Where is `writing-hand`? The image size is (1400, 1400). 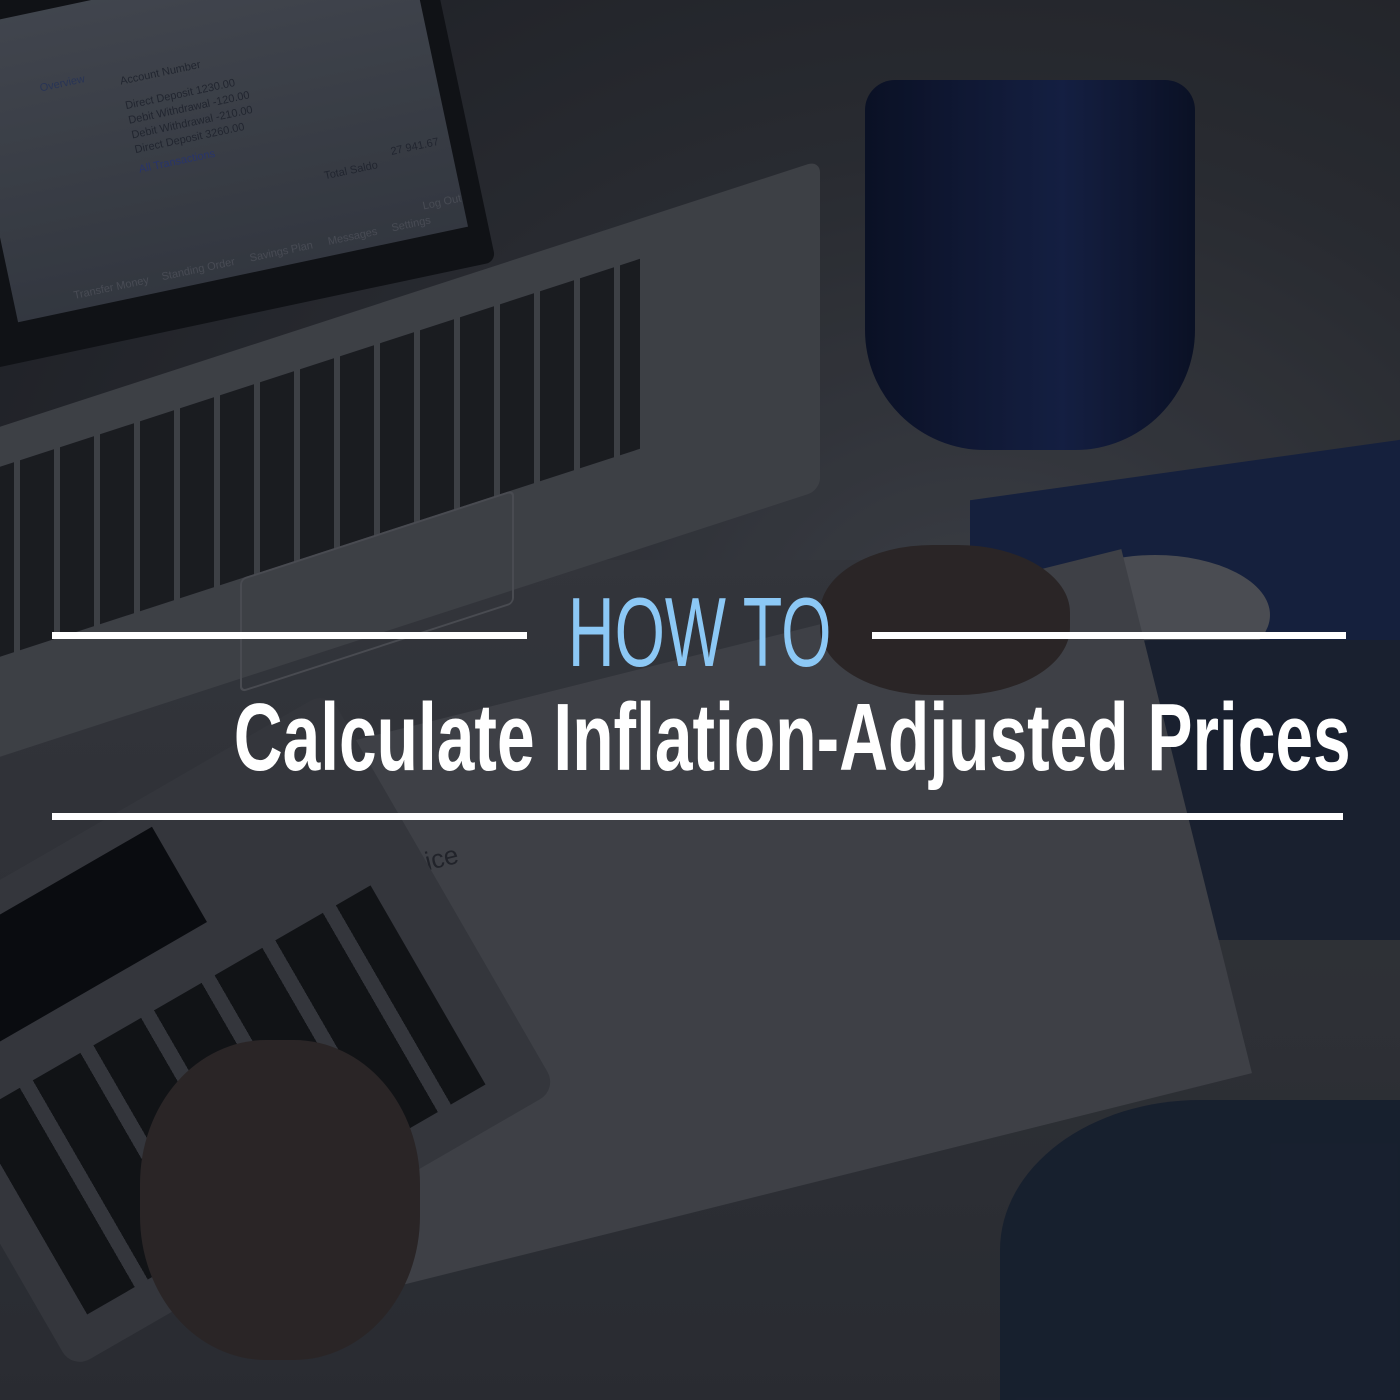
writing-hand is located at coordinates (945, 620).